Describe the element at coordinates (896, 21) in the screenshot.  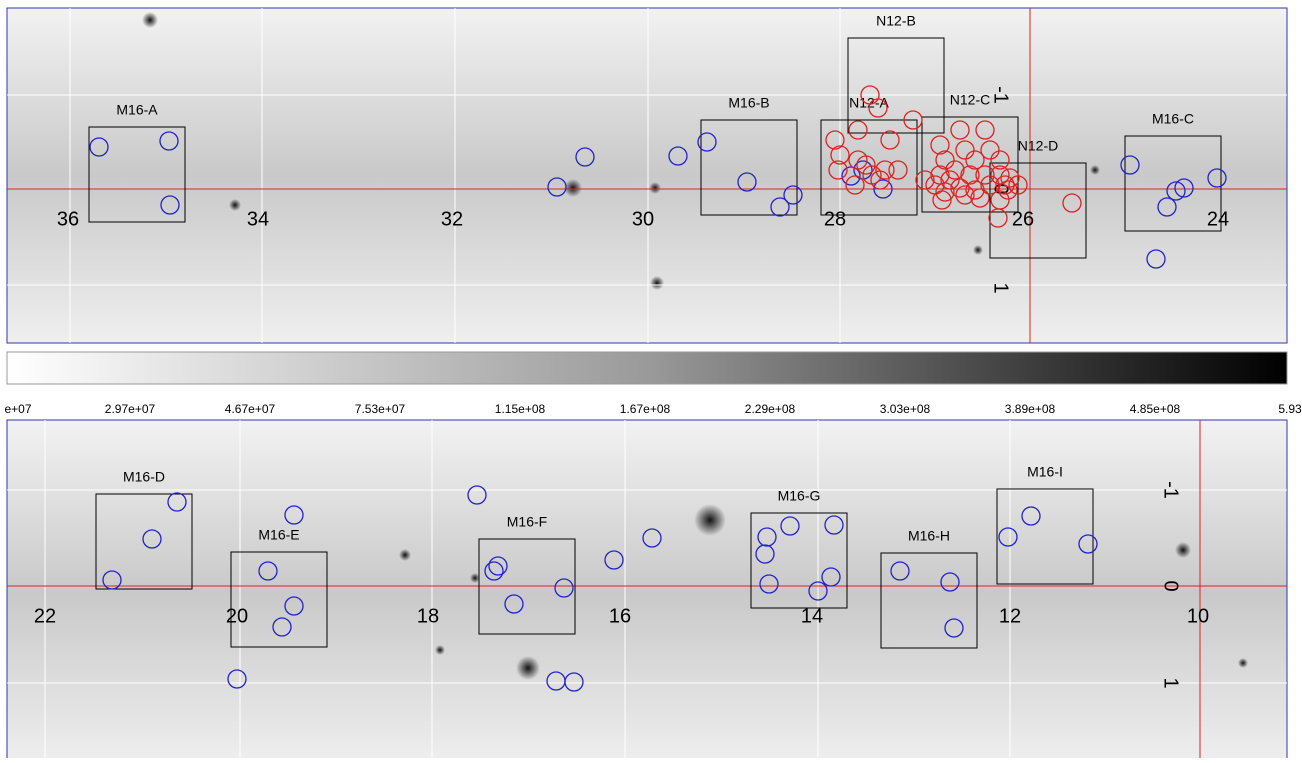
I see `region-label: N12-B` at that location.